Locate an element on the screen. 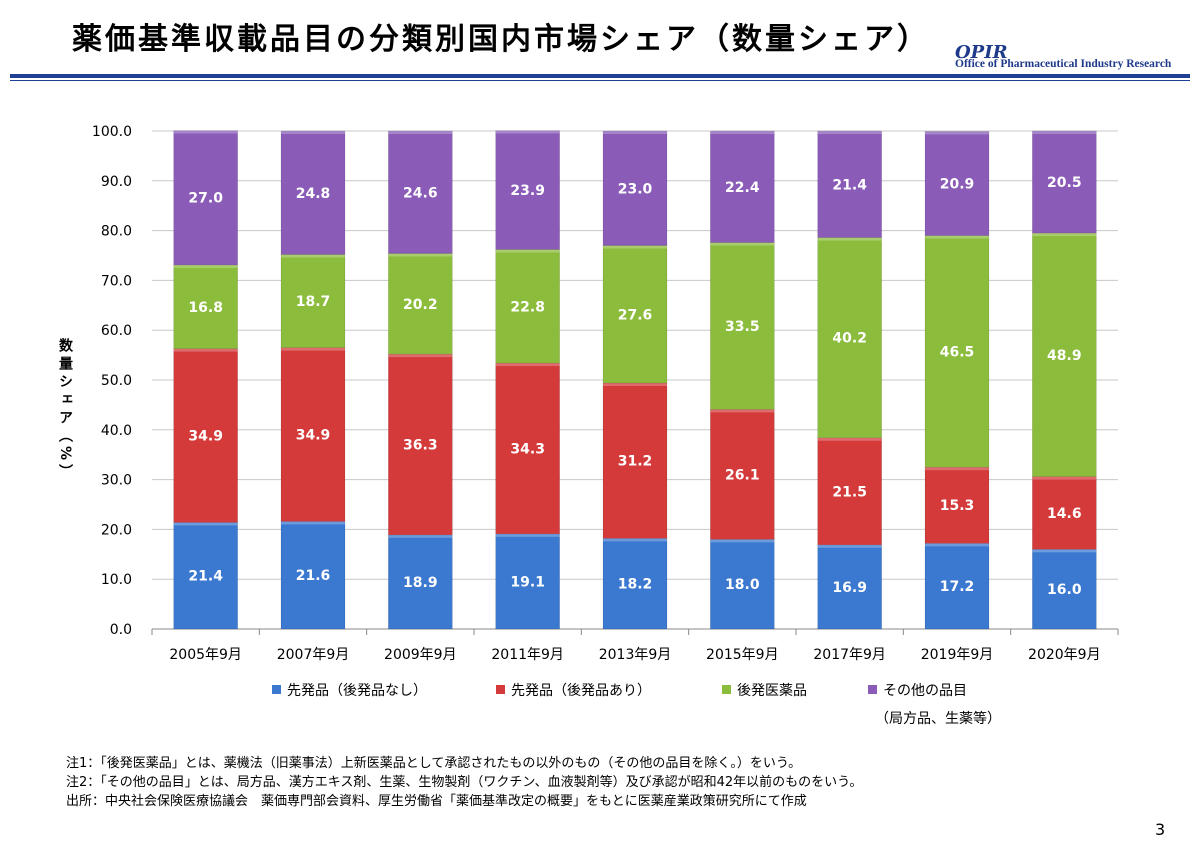 Image resolution: width=1200 pixels, height=846 pixels. legend-swatch-purple is located at coordinates (872, 689).